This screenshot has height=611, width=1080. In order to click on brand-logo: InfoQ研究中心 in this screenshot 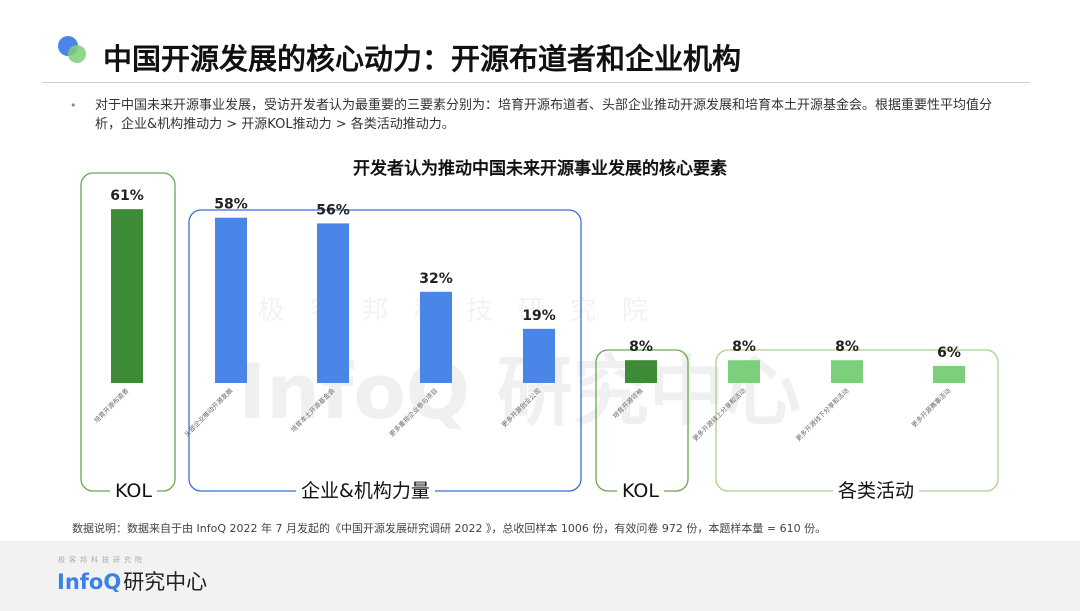, I will do `click(132, 581)`.